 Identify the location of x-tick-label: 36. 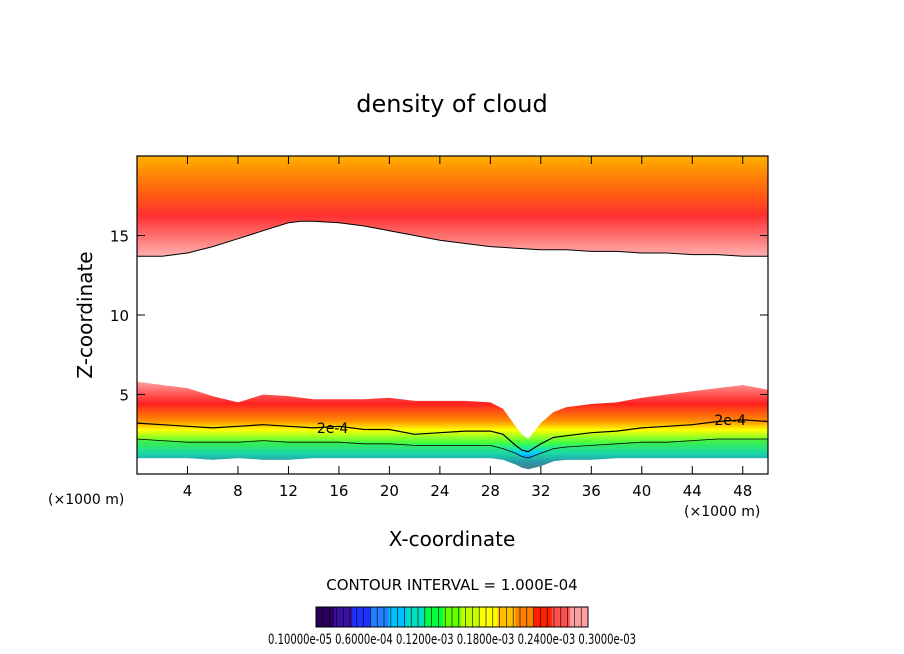
(591, 491).